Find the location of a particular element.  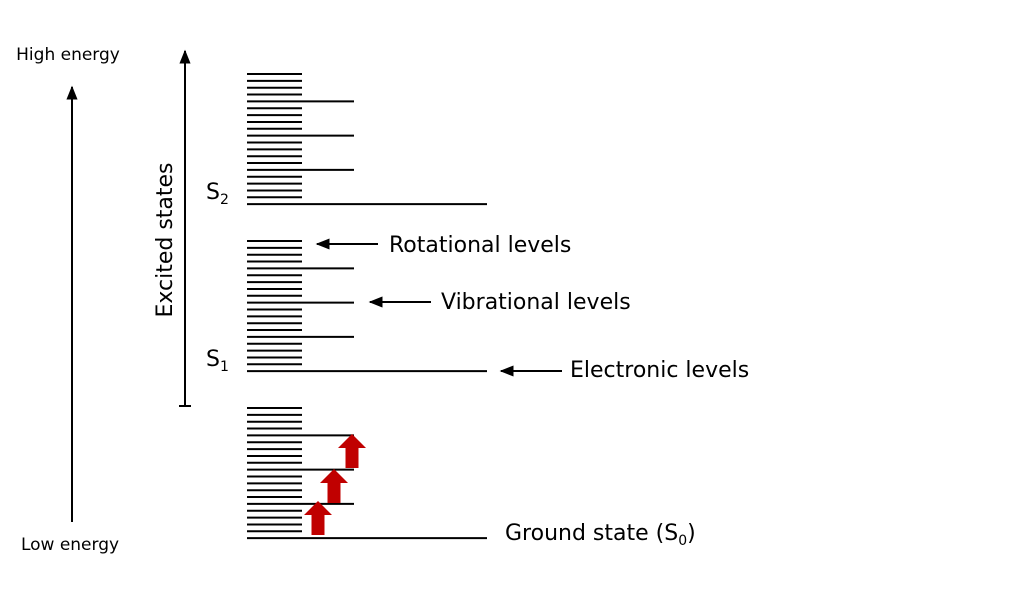

high-energy-label: High energy is located at coordinates (68, 55).